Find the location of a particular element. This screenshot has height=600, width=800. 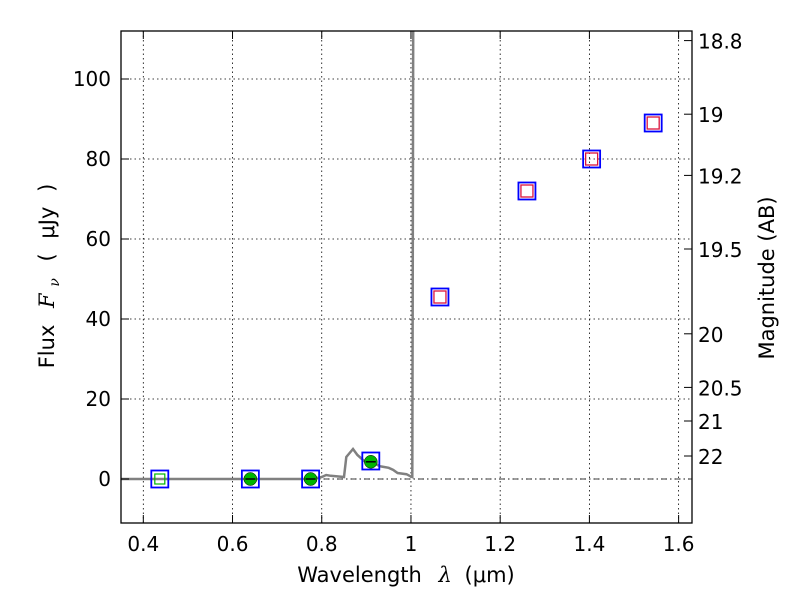

y2-tick-label: 22 is located at coordinates (710, 457).